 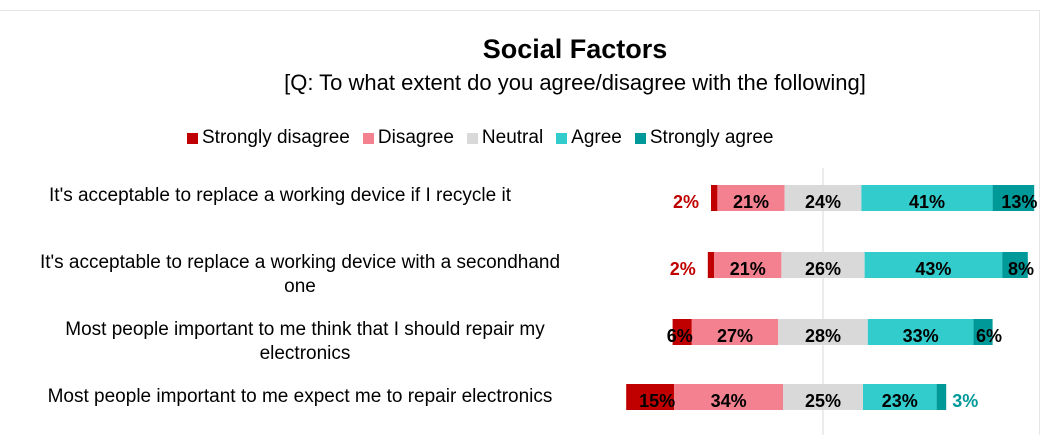 What do you see at coordinates (735, 336) in the screenshot?
I see `data-label: 27%` at bounding box center [735, 336].